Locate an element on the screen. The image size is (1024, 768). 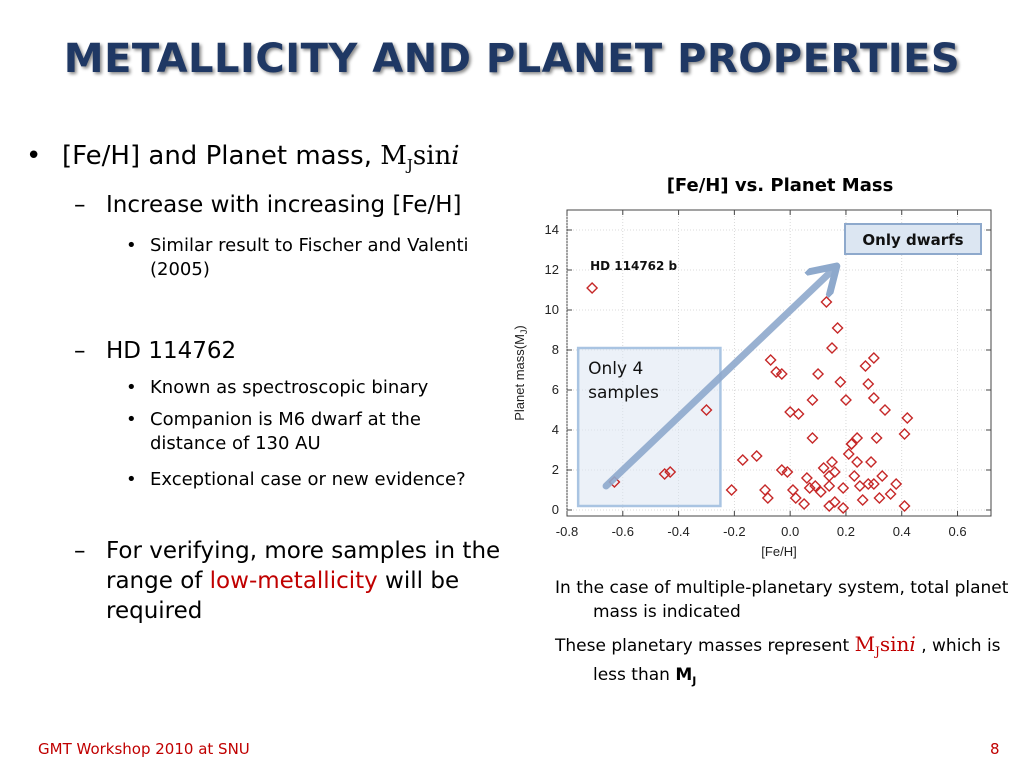
data-points is located at coordinates (750, 398).